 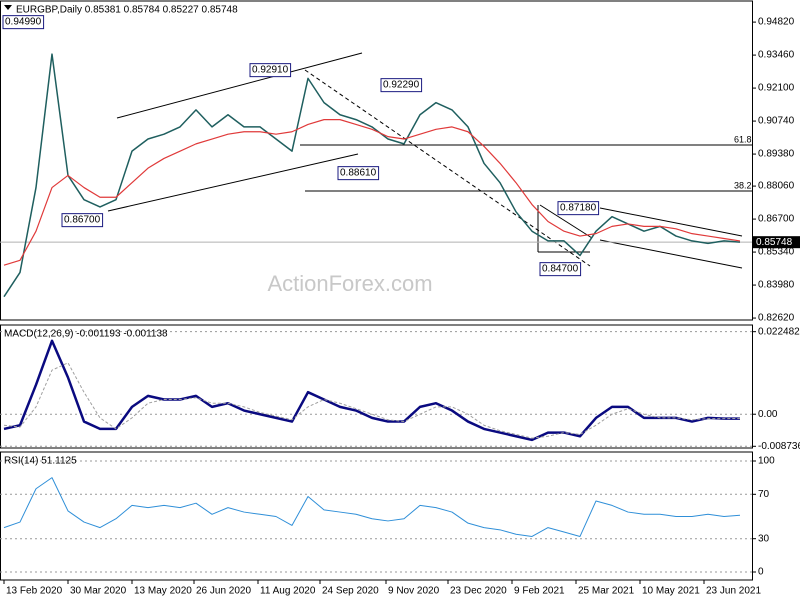 What do you see at coordinates (447, 168) in the screenshot?
I see `trend-line` at bounding box center [447, 168].